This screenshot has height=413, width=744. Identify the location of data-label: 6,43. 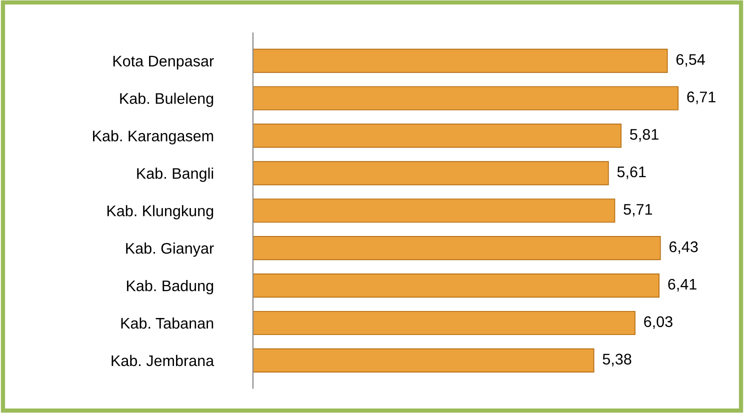
(683, 247).